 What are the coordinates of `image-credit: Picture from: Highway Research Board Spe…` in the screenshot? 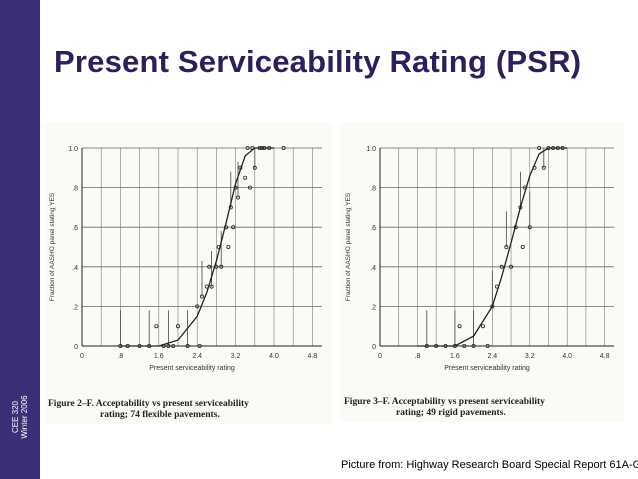 It's located at (489, 465).